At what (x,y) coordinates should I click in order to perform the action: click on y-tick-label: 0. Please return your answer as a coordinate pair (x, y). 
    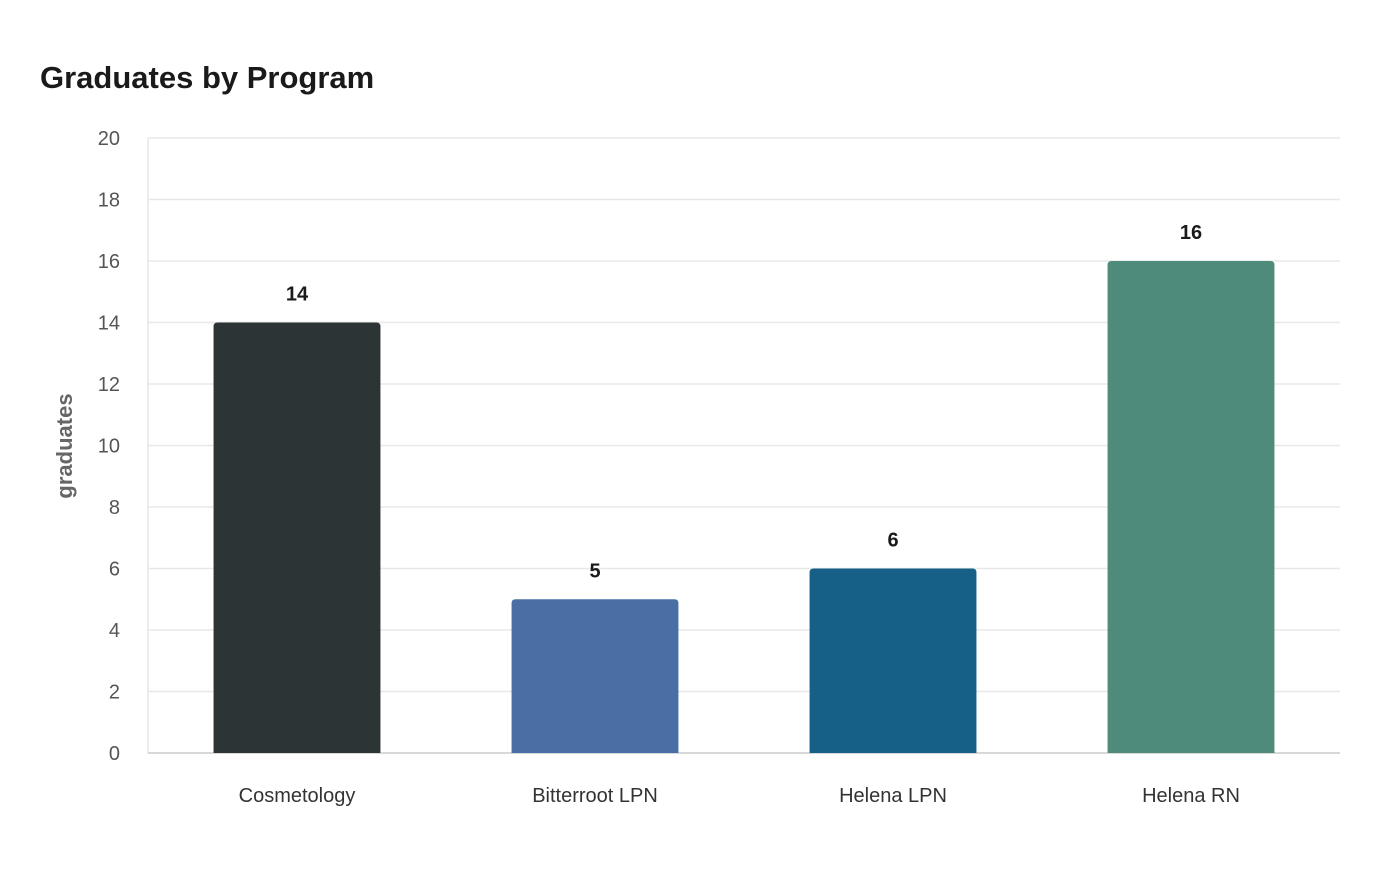
    Looking at the image, I should click on (114, 754).